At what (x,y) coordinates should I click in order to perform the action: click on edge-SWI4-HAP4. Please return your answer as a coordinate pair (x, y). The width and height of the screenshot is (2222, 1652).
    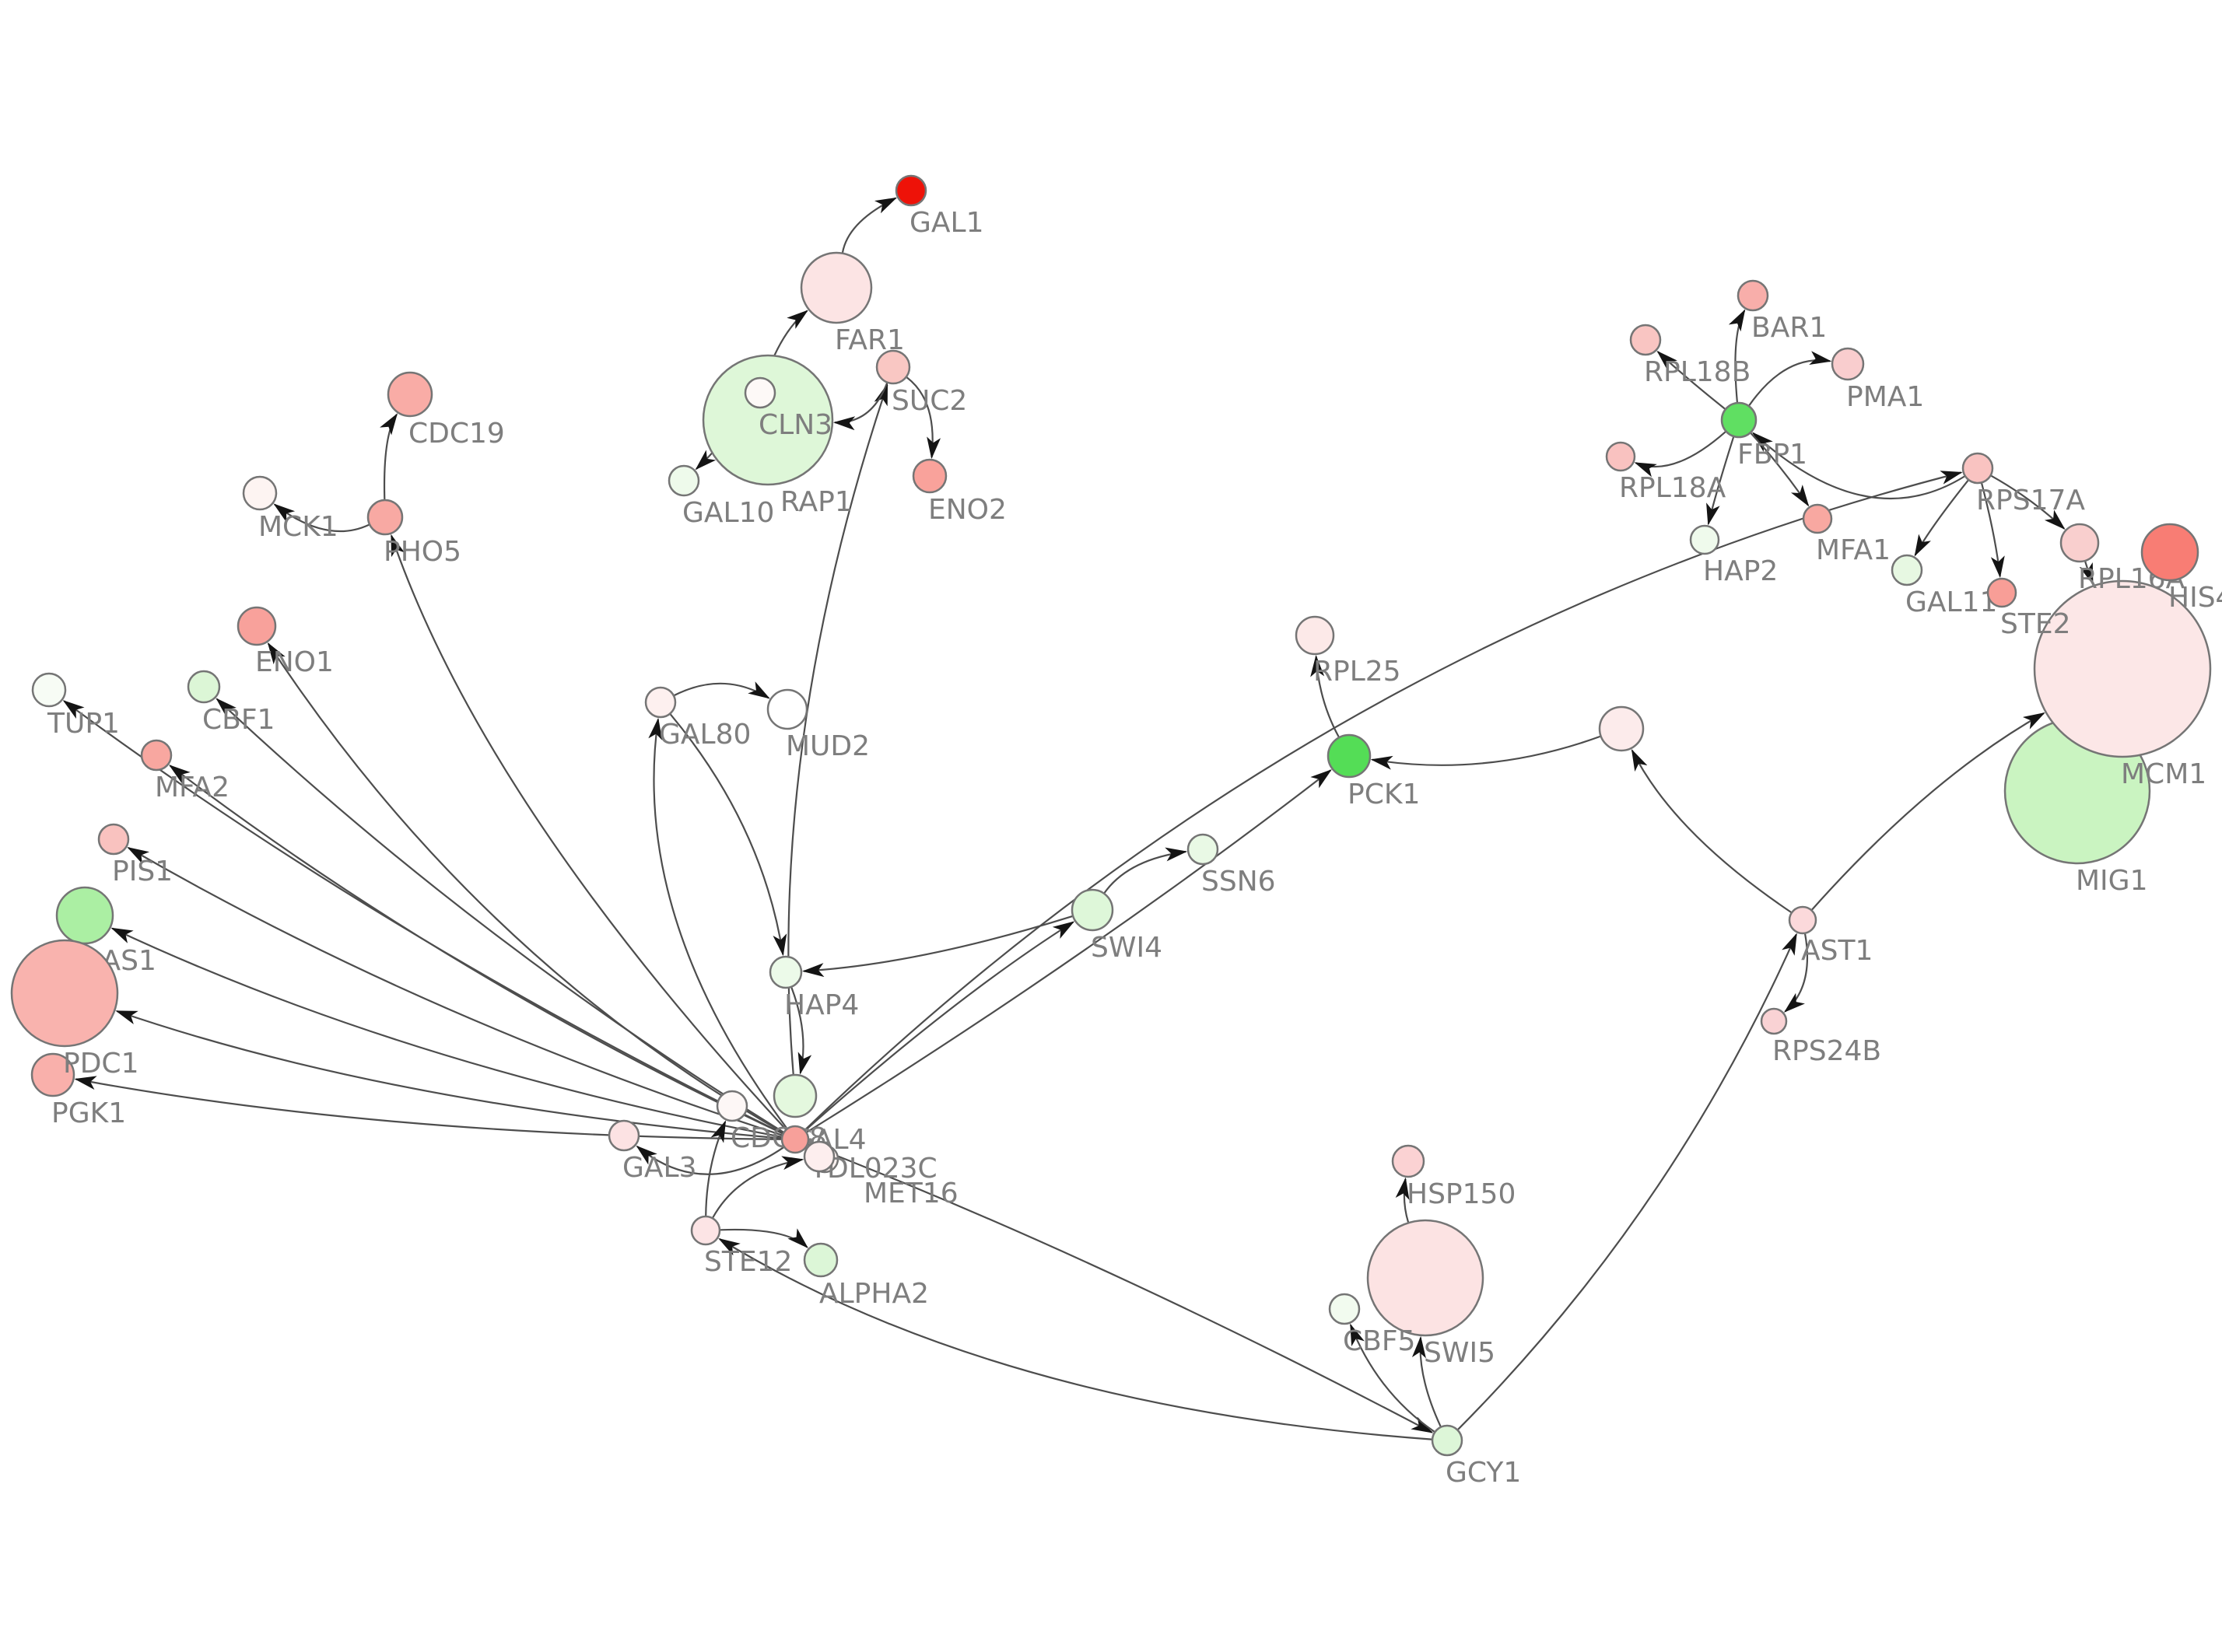
    Looking at the image, I should click on (937, 947).